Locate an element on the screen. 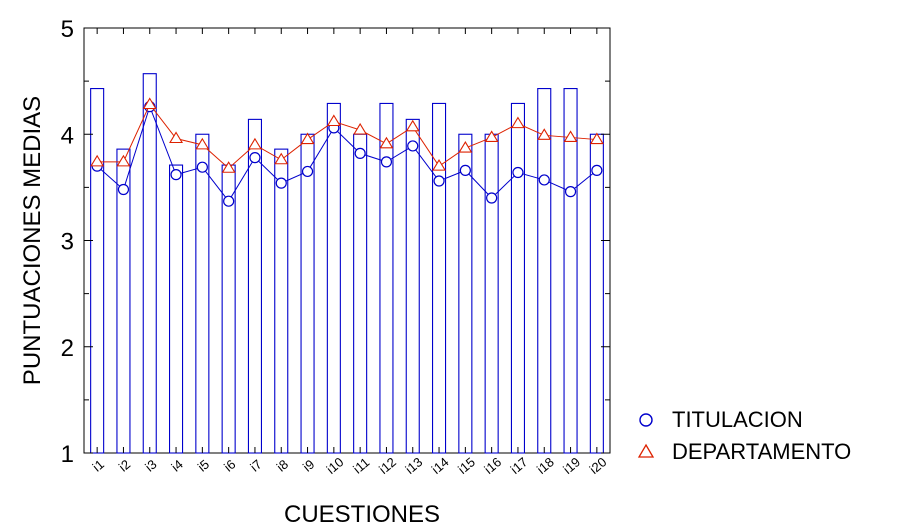 The image size is (908, 527). legend: TITULACION DEPARTAMENTO is located at coordinates (767, 436).